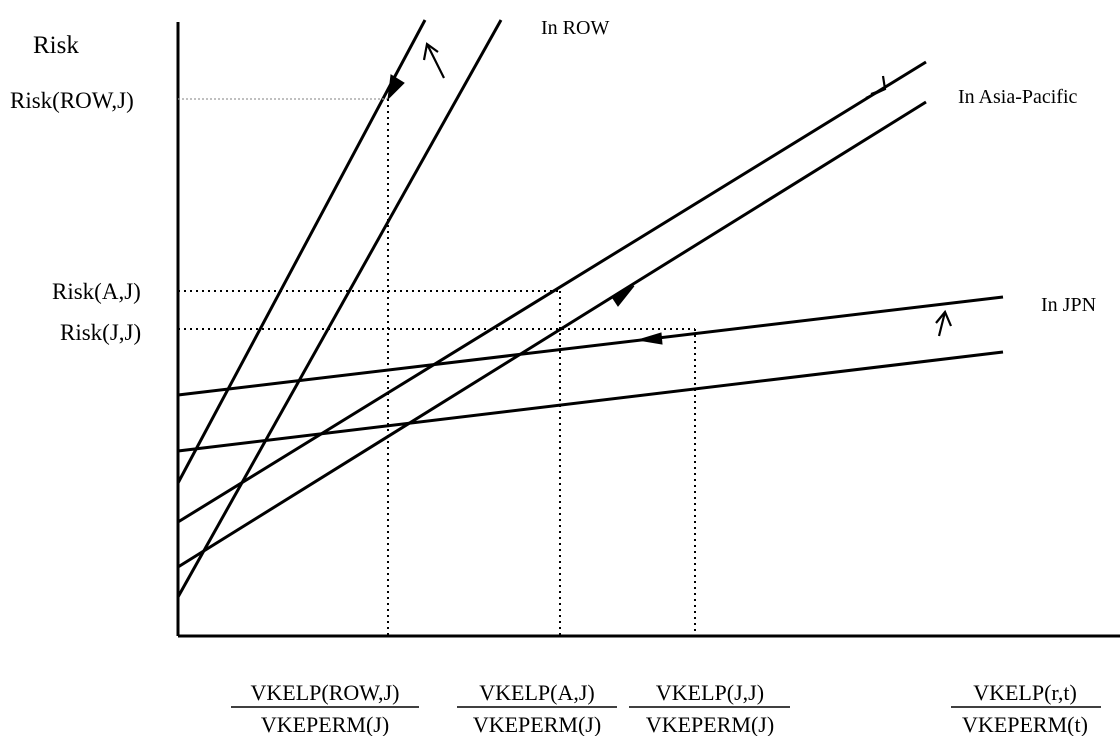 This screenshot has height=736, width=1120. Describe the element at coordinates (433, 60) in the screenshot. I see `row-shift-arrow` at that location.